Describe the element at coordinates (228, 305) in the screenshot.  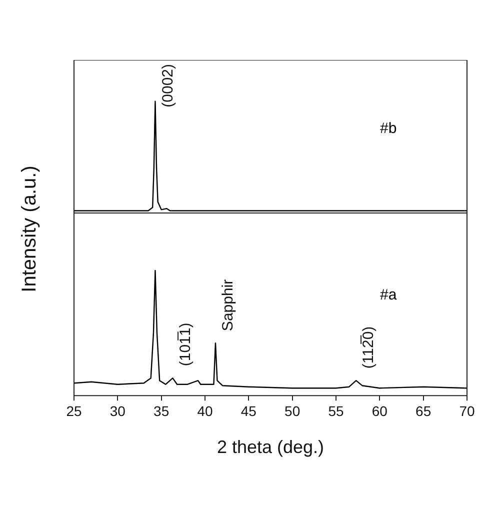
I see `annotation: Sapphir` at that location.